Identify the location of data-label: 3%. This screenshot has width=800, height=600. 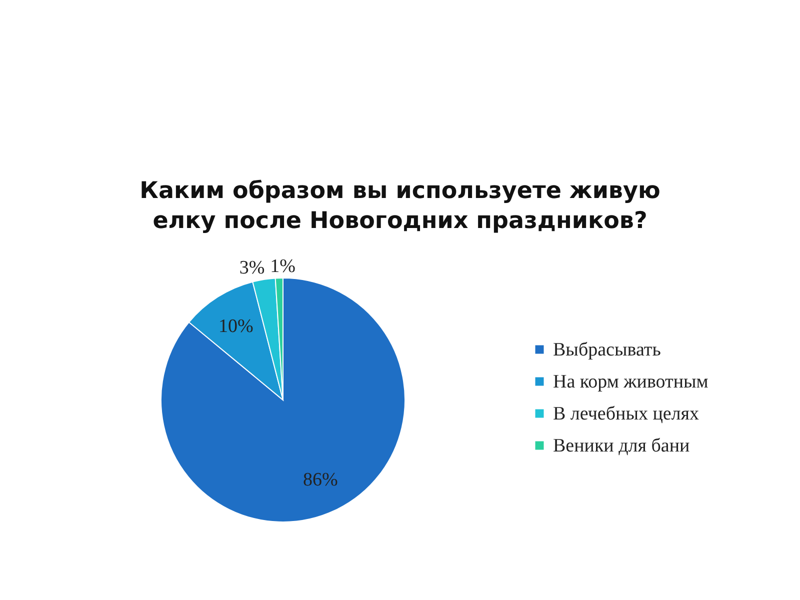
(252, 267).